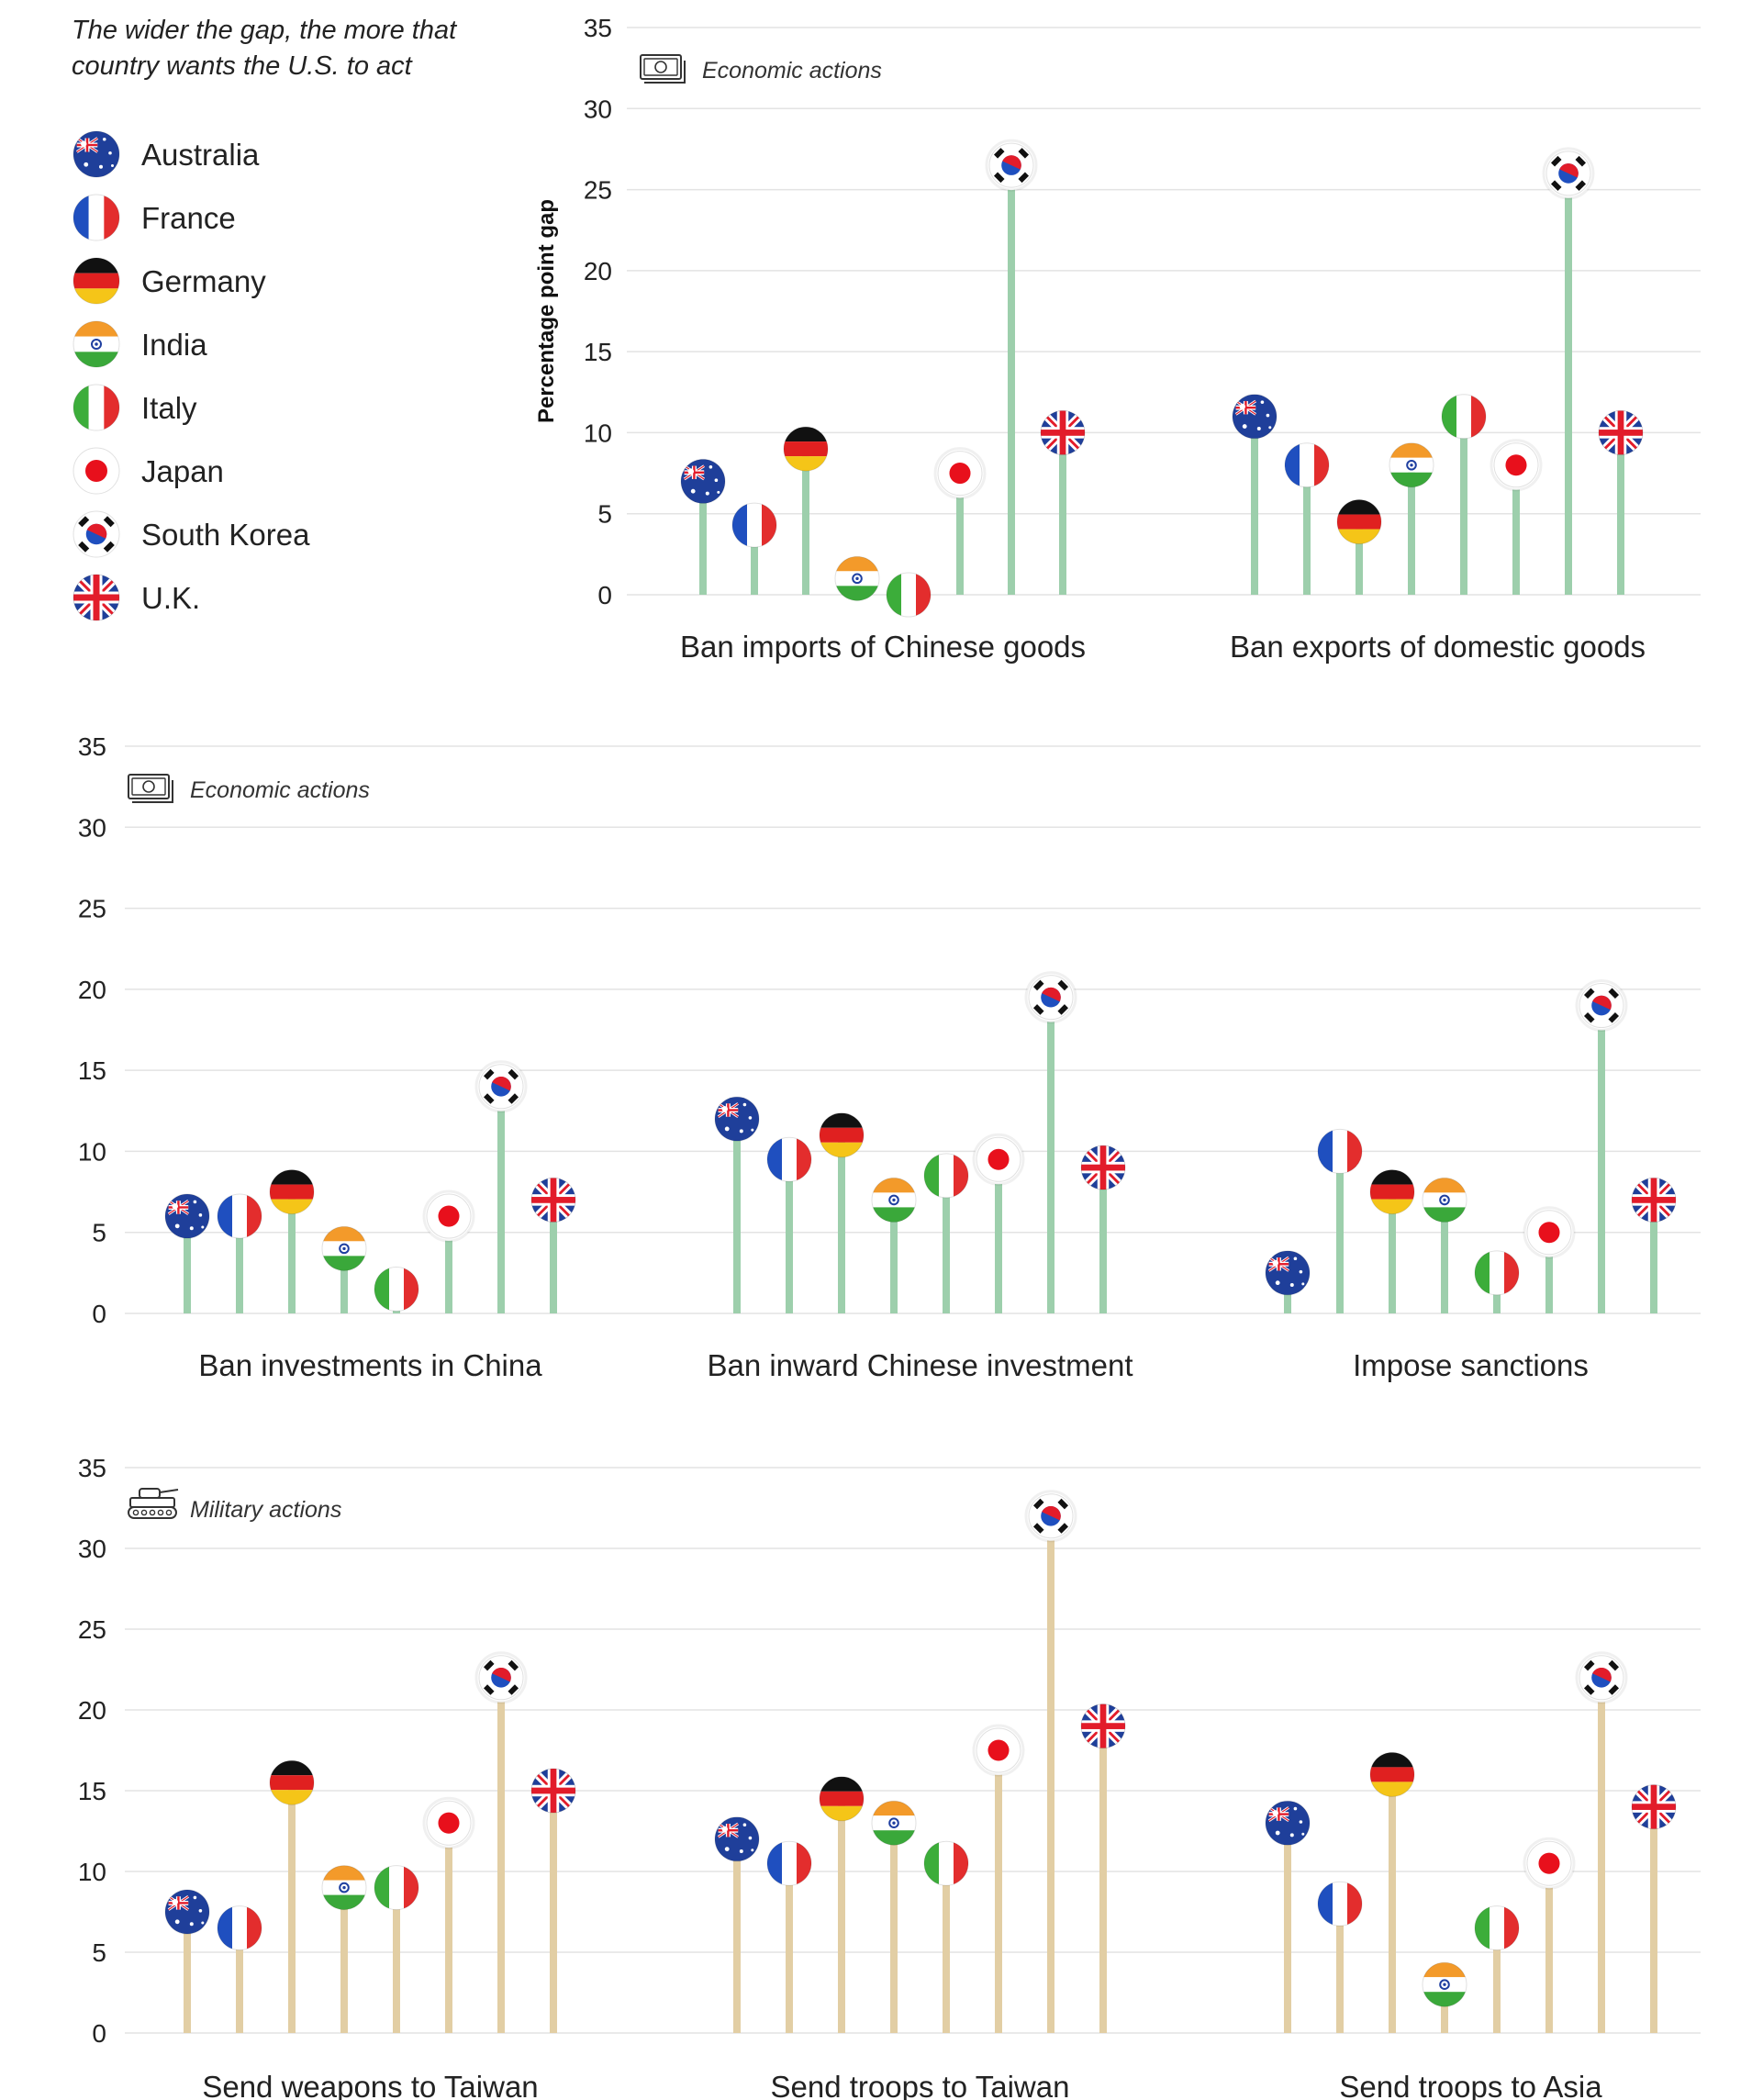  I want to click on legend-item-germany: Germany, so click(169, 281).